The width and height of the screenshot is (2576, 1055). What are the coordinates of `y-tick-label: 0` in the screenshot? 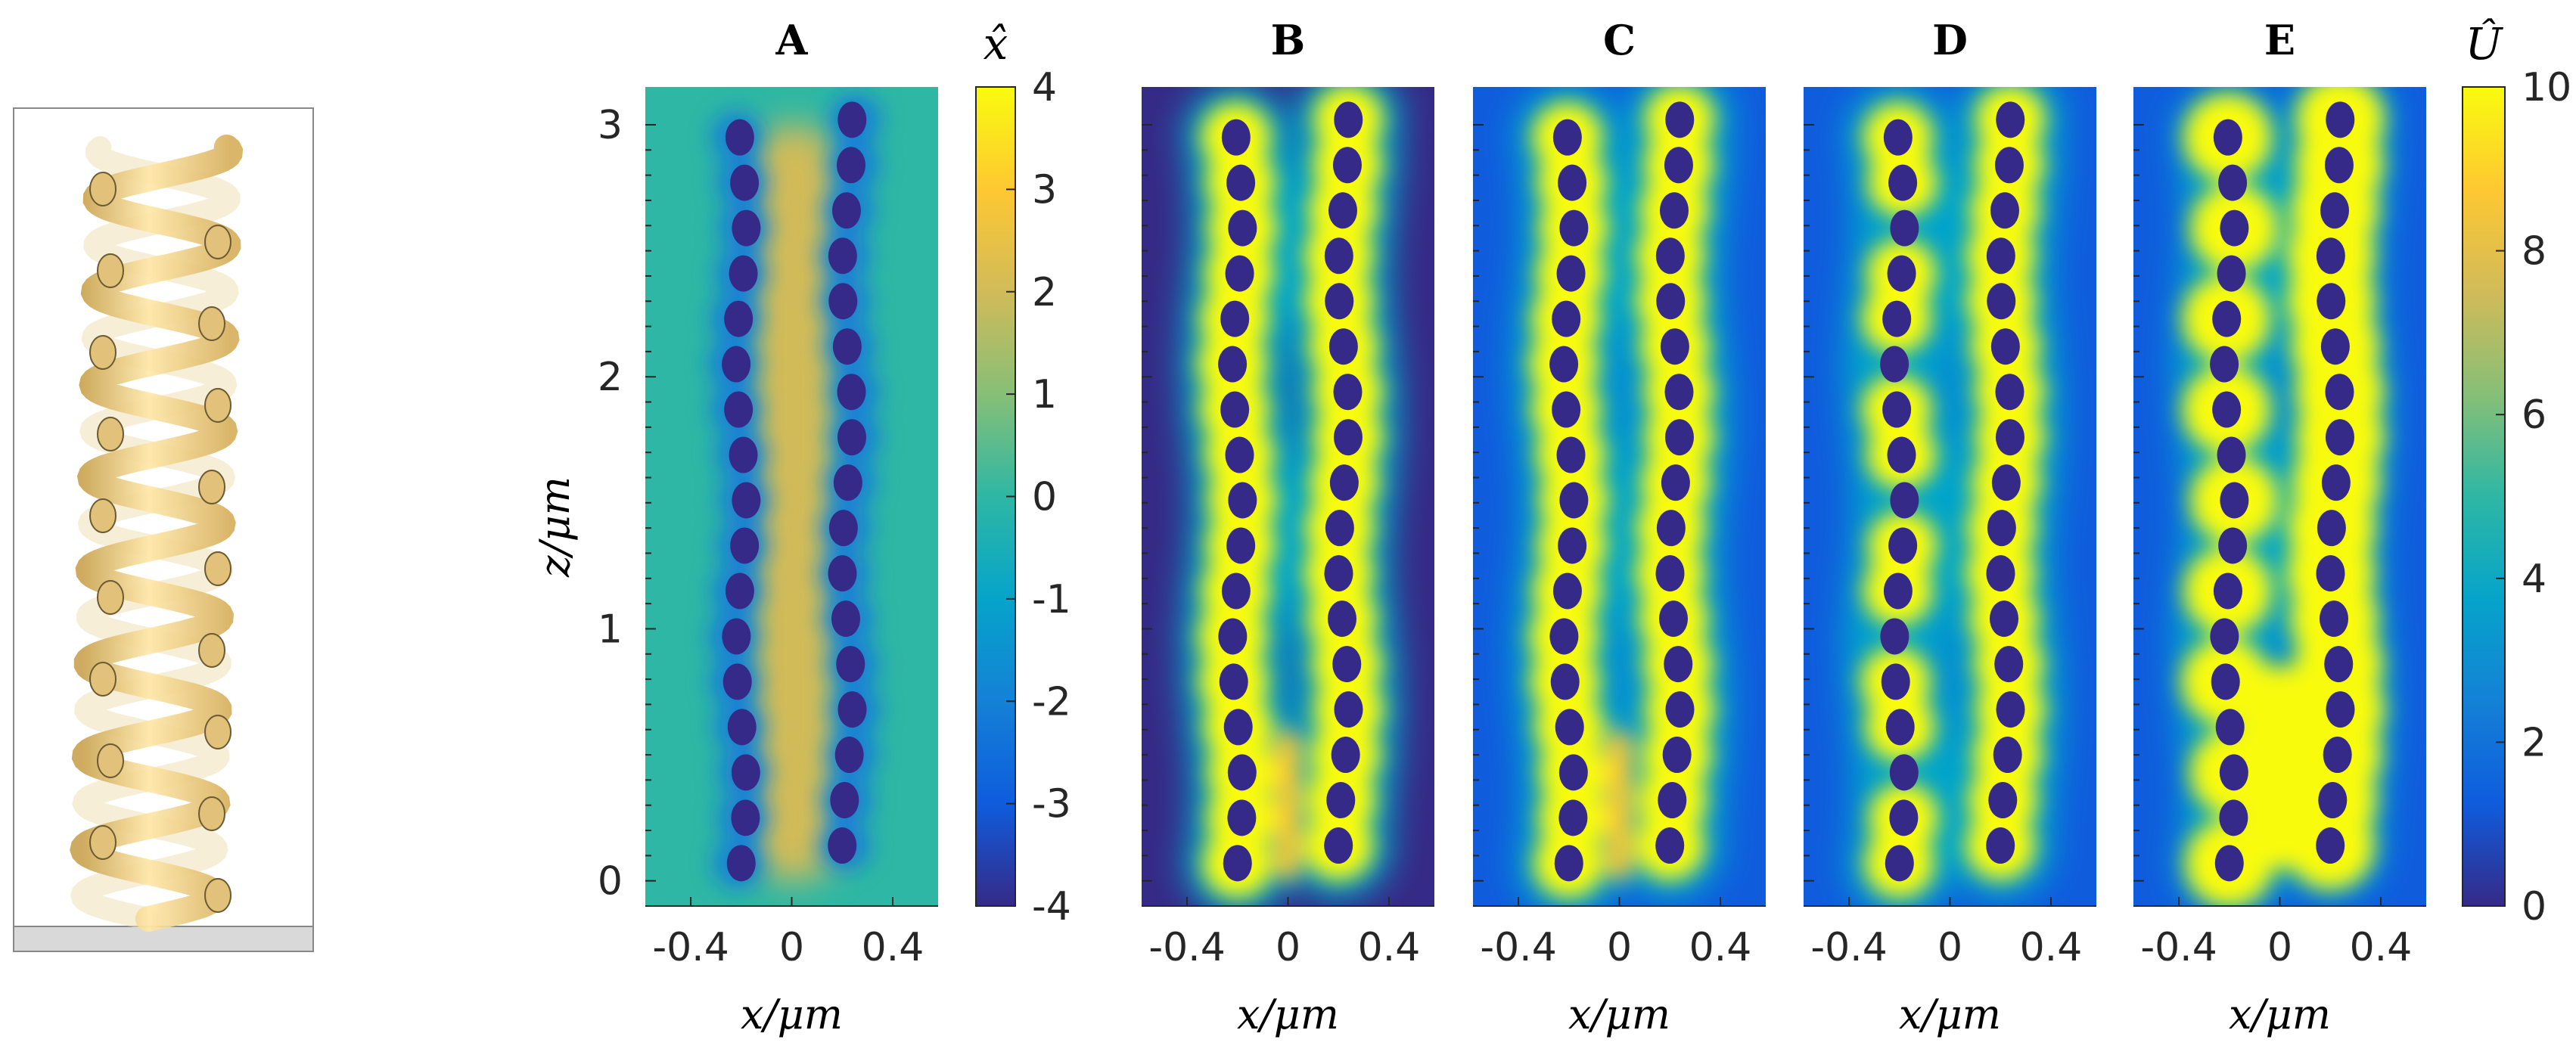 It's located at (610, 882).